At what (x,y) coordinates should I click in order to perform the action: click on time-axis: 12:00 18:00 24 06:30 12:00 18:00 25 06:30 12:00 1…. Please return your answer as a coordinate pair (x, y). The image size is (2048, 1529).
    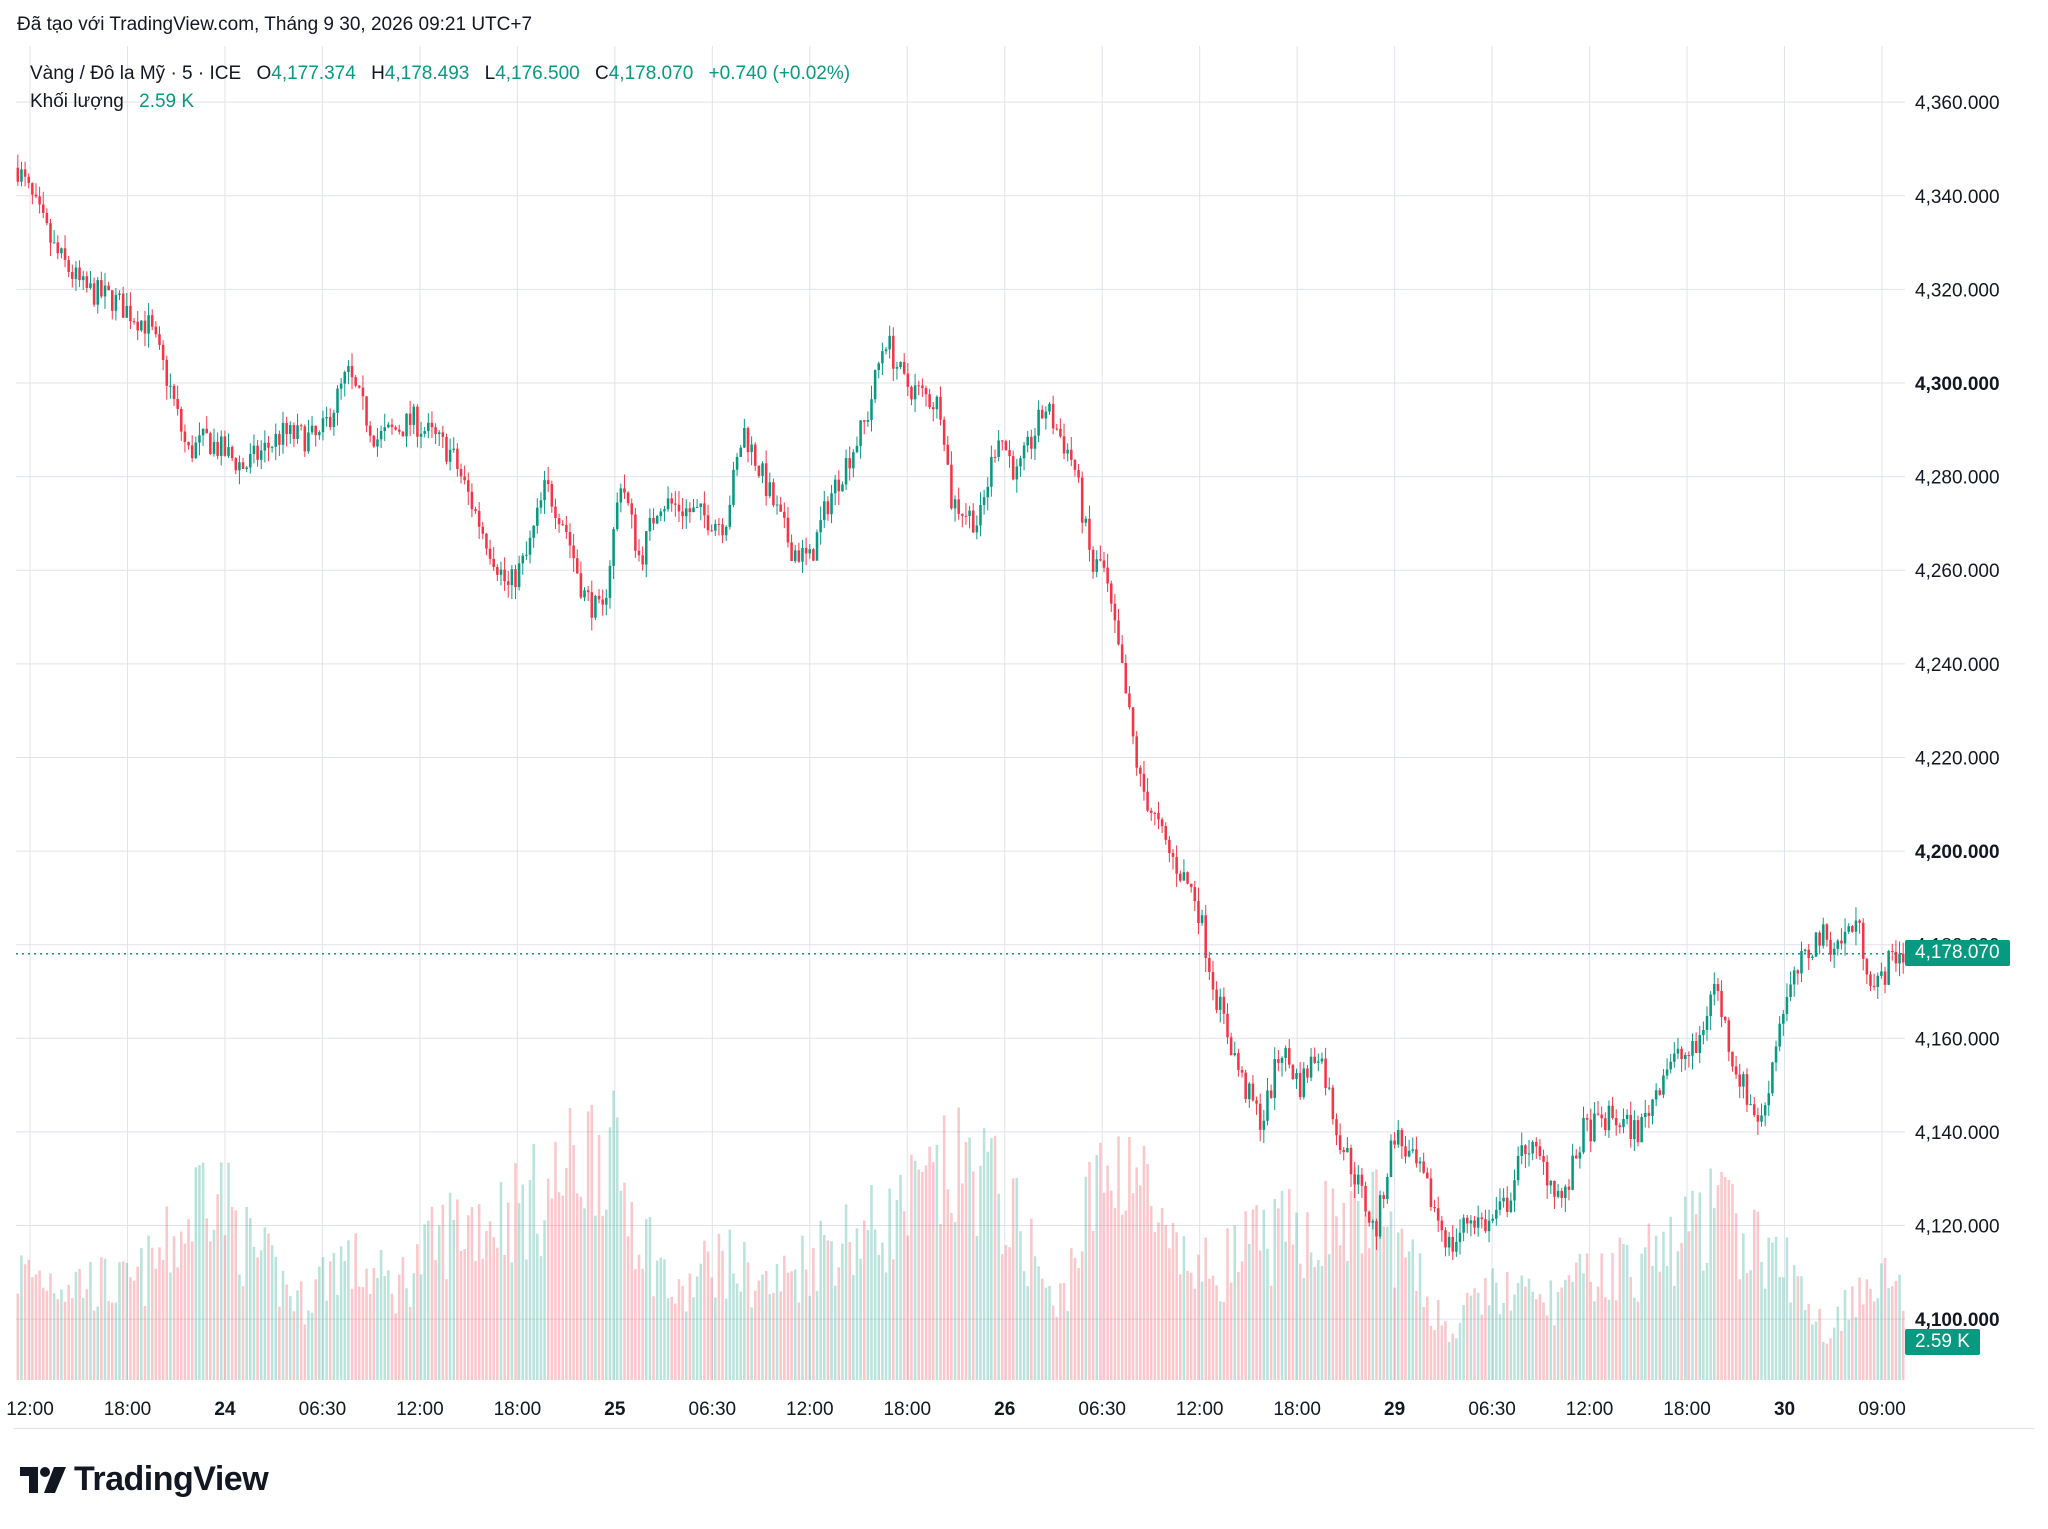
    Looking at the image, I should click on (956, 1409).